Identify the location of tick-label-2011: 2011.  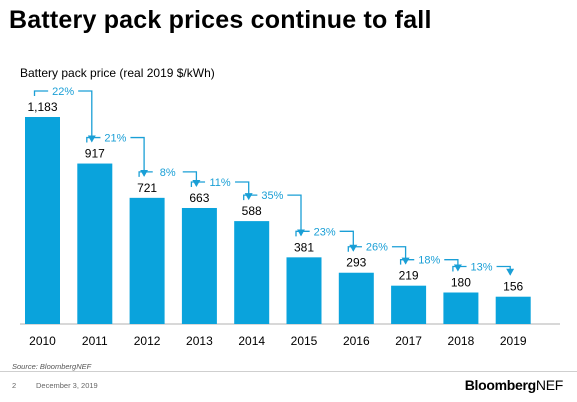
(95, 341).